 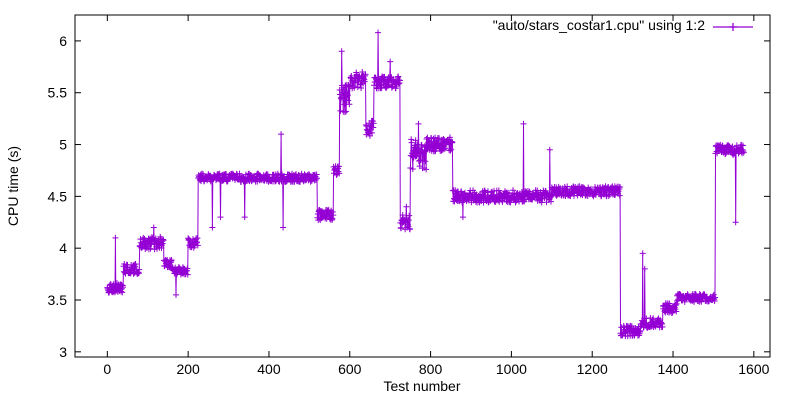 I want to click on x-tick-label: 400, so click(x=269, y=369).